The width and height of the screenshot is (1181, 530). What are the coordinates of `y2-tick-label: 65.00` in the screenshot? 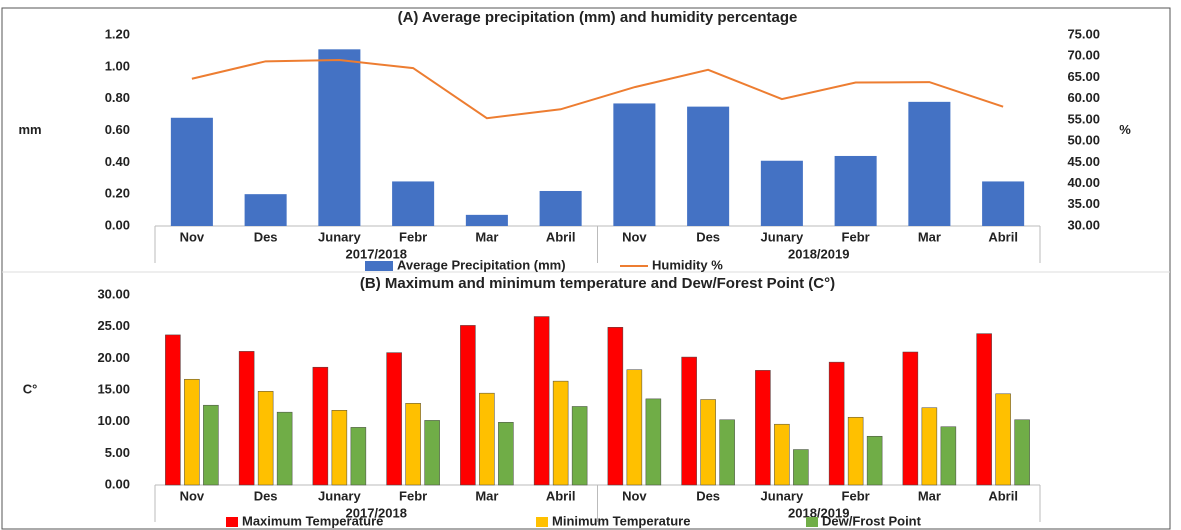 It's located at (1083, 76).